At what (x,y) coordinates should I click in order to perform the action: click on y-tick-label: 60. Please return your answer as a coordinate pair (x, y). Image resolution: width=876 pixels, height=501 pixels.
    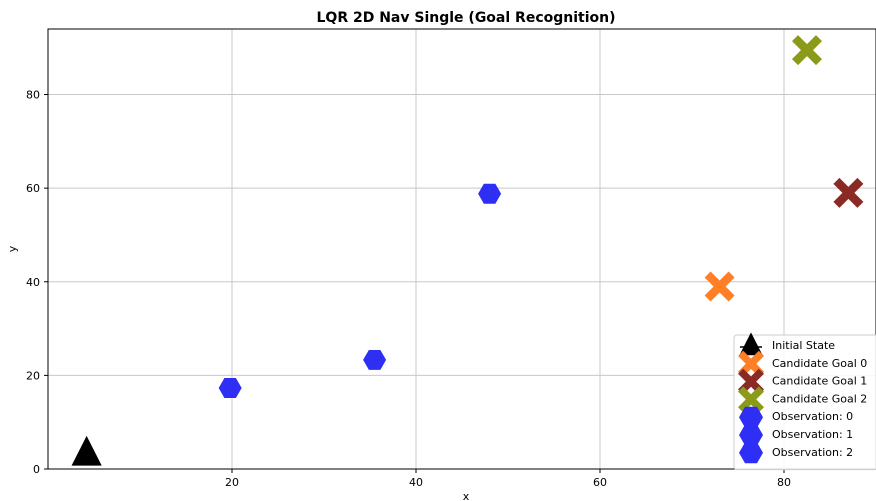
    Looking at the image, I should click on (33, 188).